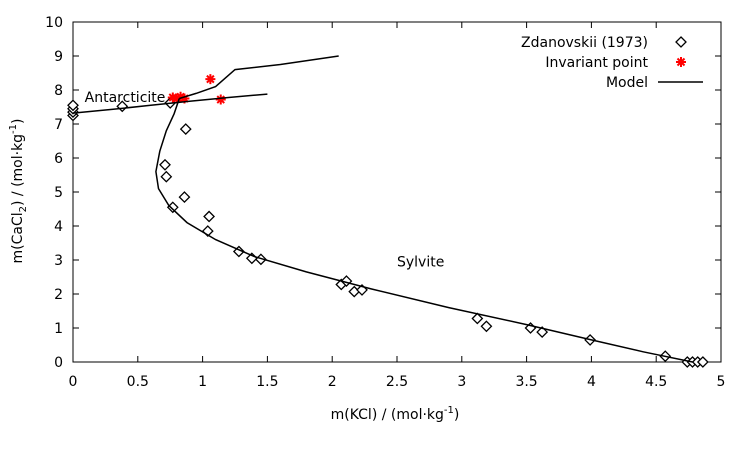 The image size is (750, 450). What do you see at coordinates (18, 190) in the screenshot?
I see `y-axis-title: m(CaCl2) / (mol·kg-1)` at bounding box center [18, 190].